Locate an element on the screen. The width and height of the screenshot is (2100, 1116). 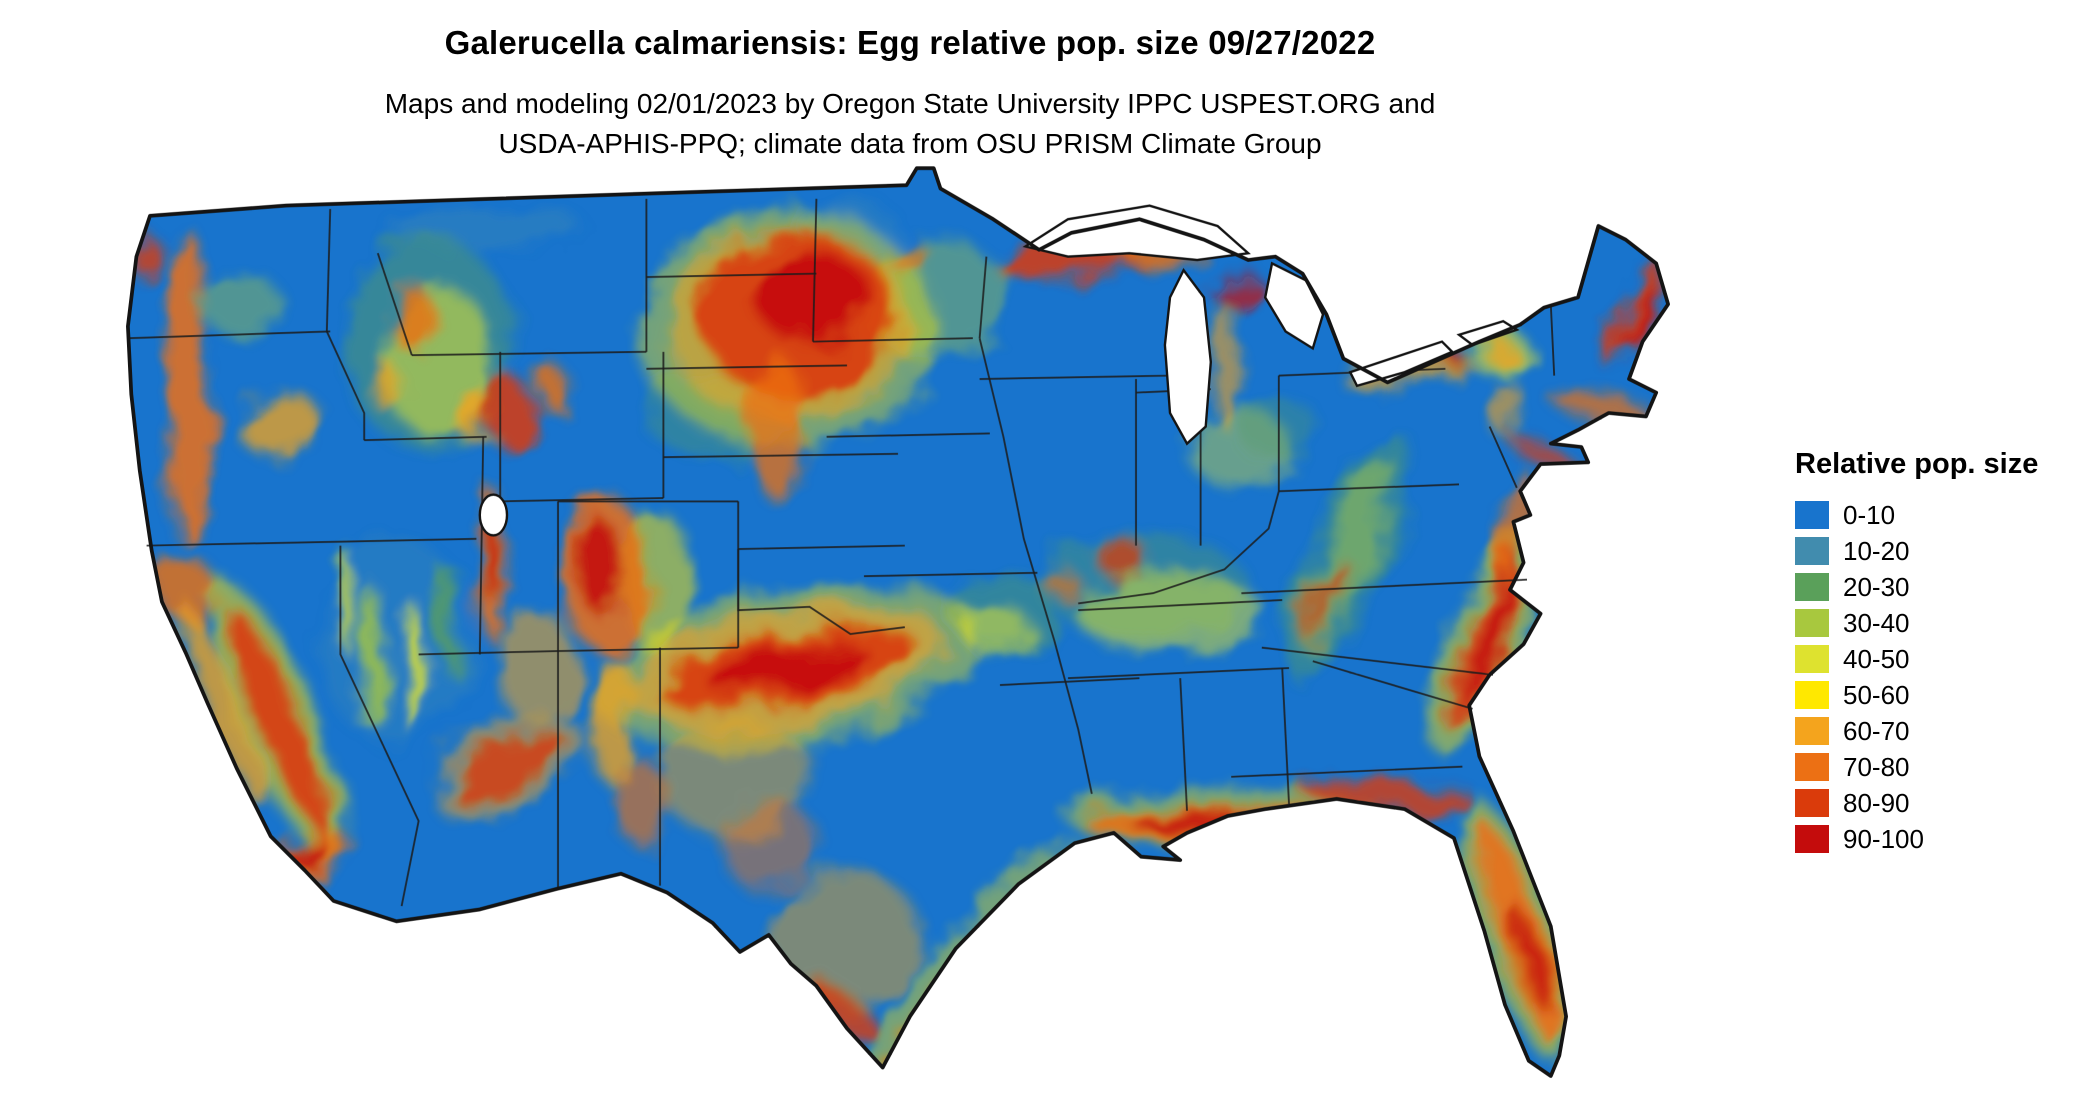
legend-label: 10-20 is located at coordinates (1876, 550).